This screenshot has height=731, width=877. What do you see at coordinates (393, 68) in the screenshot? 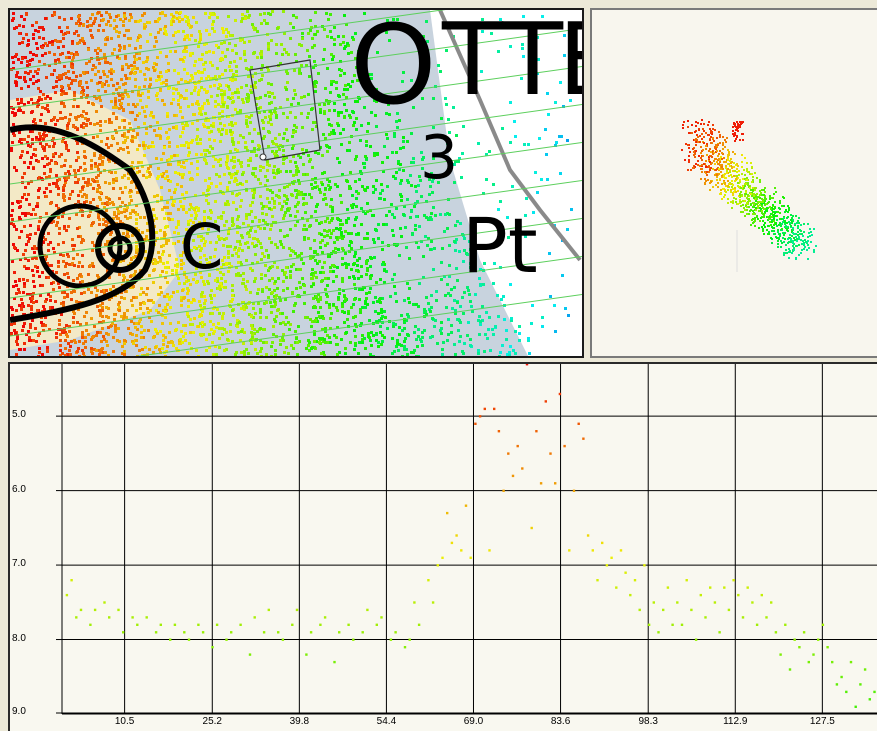
I see `chart-letter-o: O` at bounding box center [393, 68].